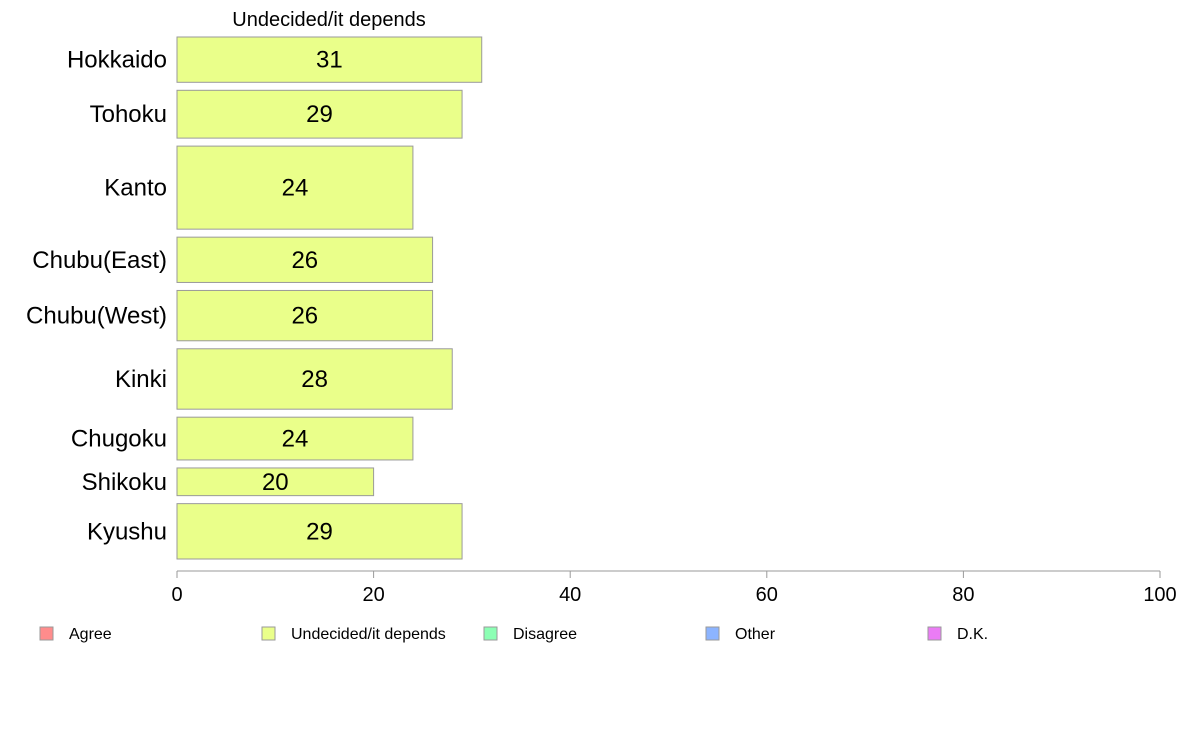 Image resolution: width=1188 pixels, height=736 pixels. What do you see at coordinates (570, 595) in the screenshot?
I see `x-tick-label: 40` at bounding box center [570, 595].